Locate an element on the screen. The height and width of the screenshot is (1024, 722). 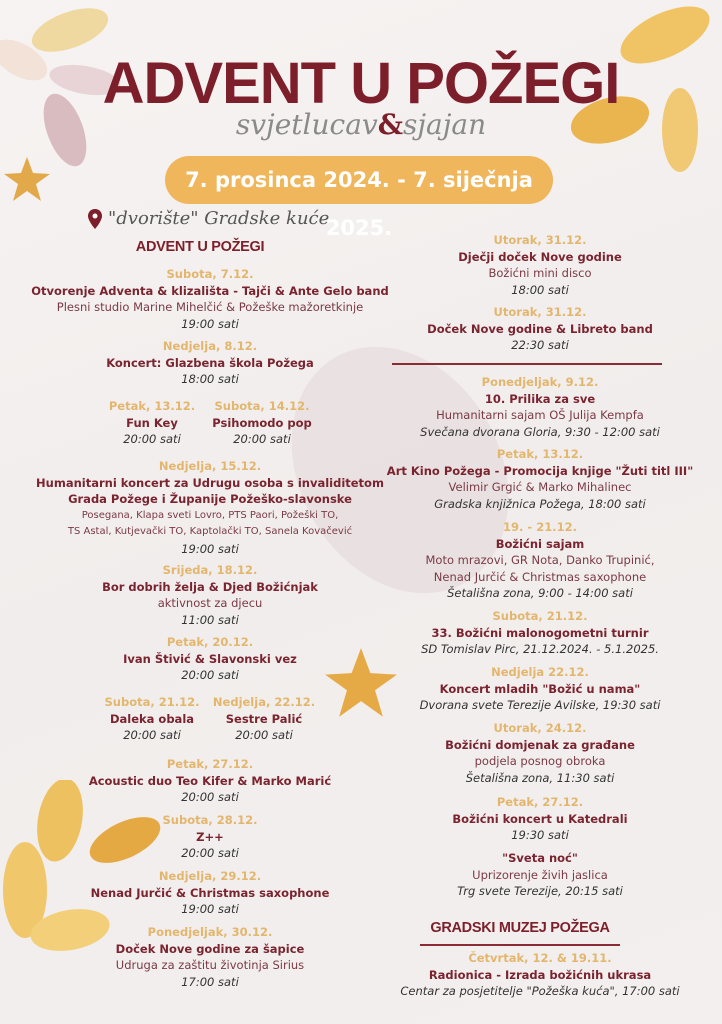
event-item: Subota, 14.12. Psihomodo pop 20:00 sati is located at coordinates (262, 423).